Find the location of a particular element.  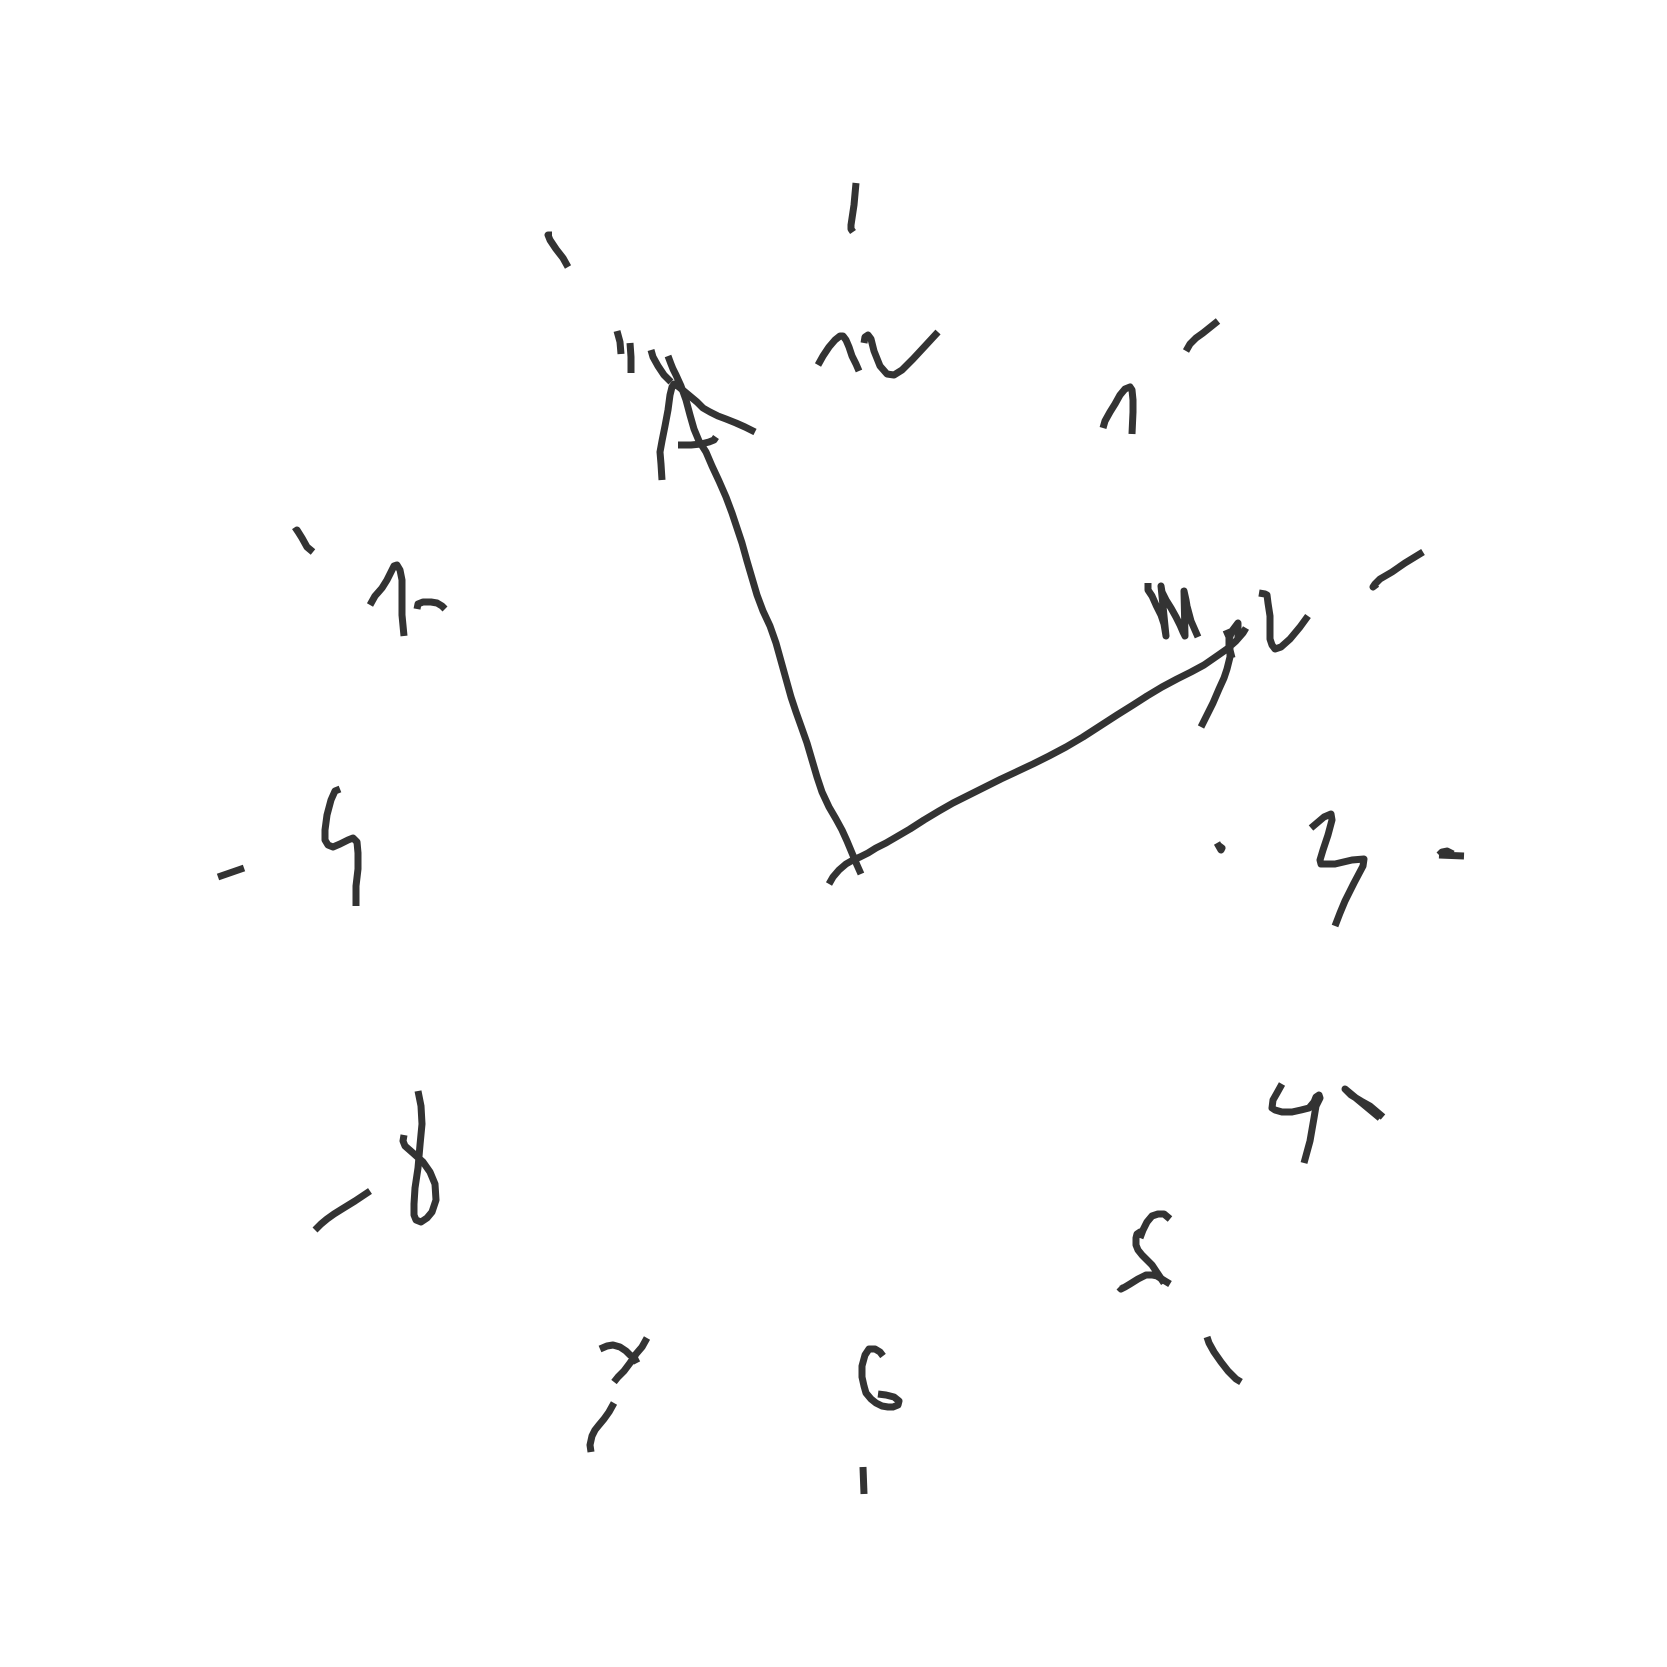

numeral-5-hook is located at coordinates (1154, 1225).